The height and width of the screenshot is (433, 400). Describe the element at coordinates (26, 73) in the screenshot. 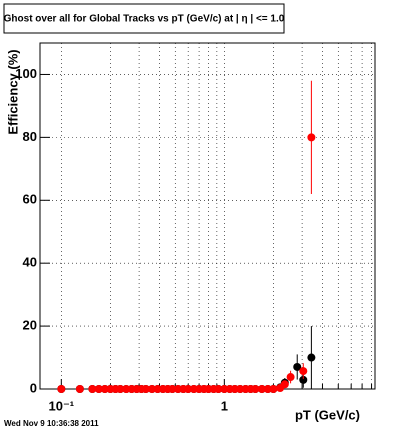

I see `y-tick-label: 100` at that location.